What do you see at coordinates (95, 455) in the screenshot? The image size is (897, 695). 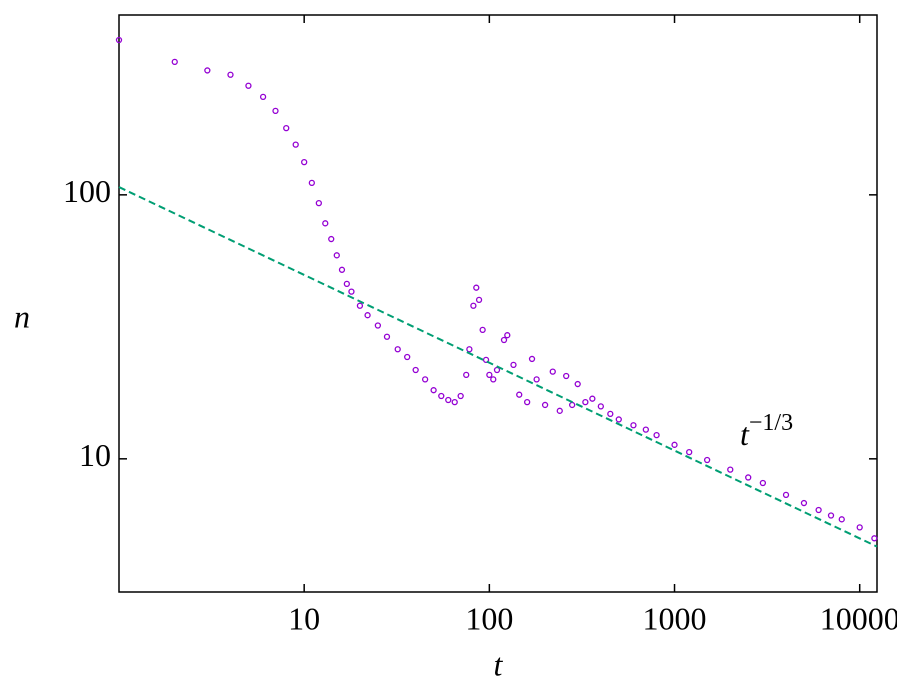 I see `y-tick-label: 10` at bounding box center [95, 455].